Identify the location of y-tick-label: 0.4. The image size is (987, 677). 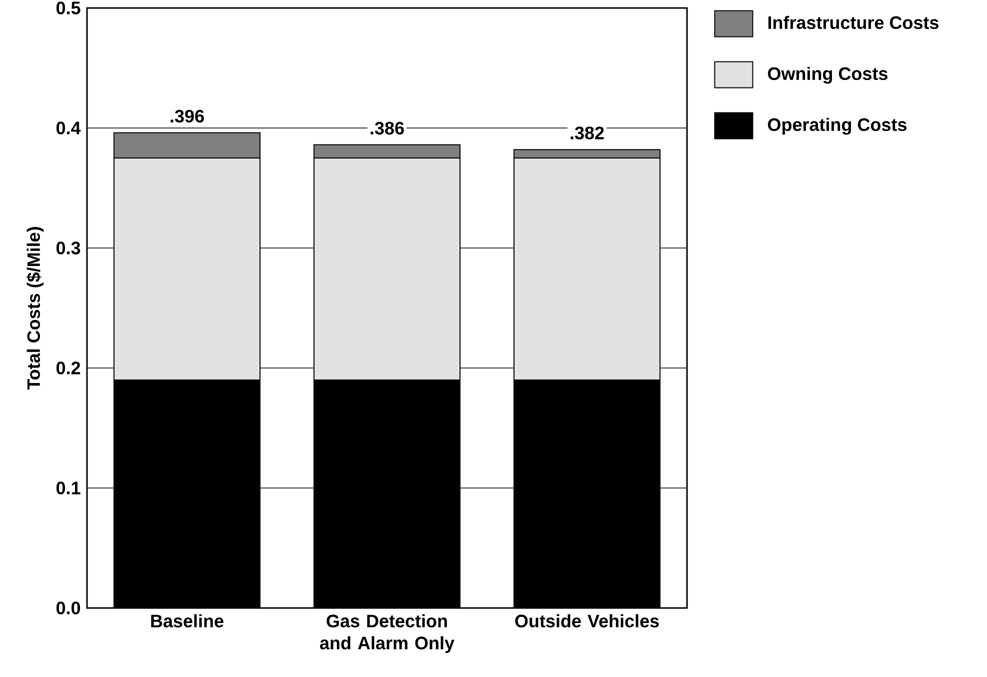
(68, 128).